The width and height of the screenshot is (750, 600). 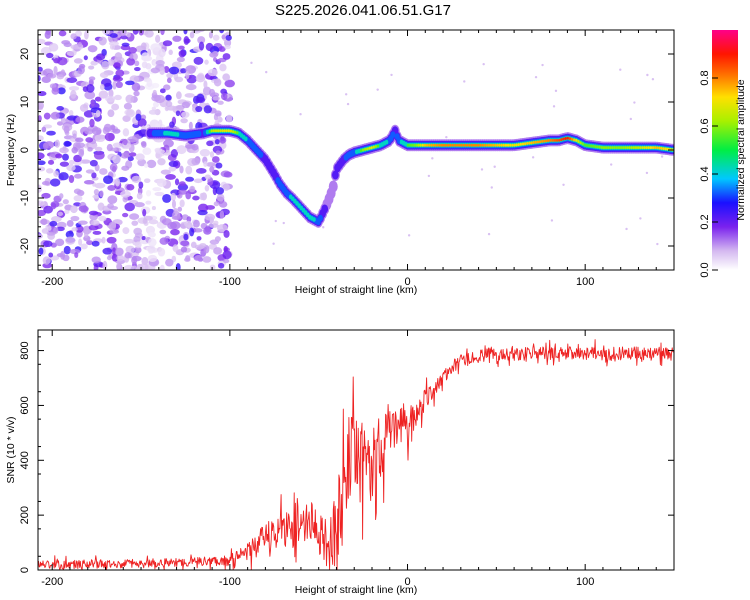 I want to click on svg-text: -100, so click(x=230, y=582).